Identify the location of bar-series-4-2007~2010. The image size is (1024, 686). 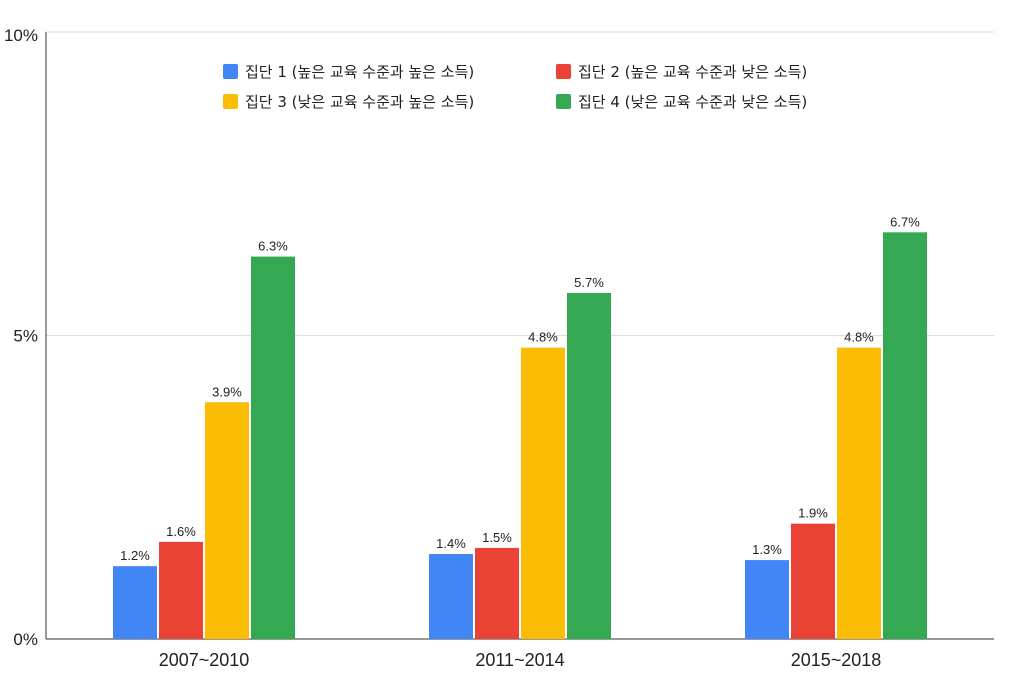
(273, 447).